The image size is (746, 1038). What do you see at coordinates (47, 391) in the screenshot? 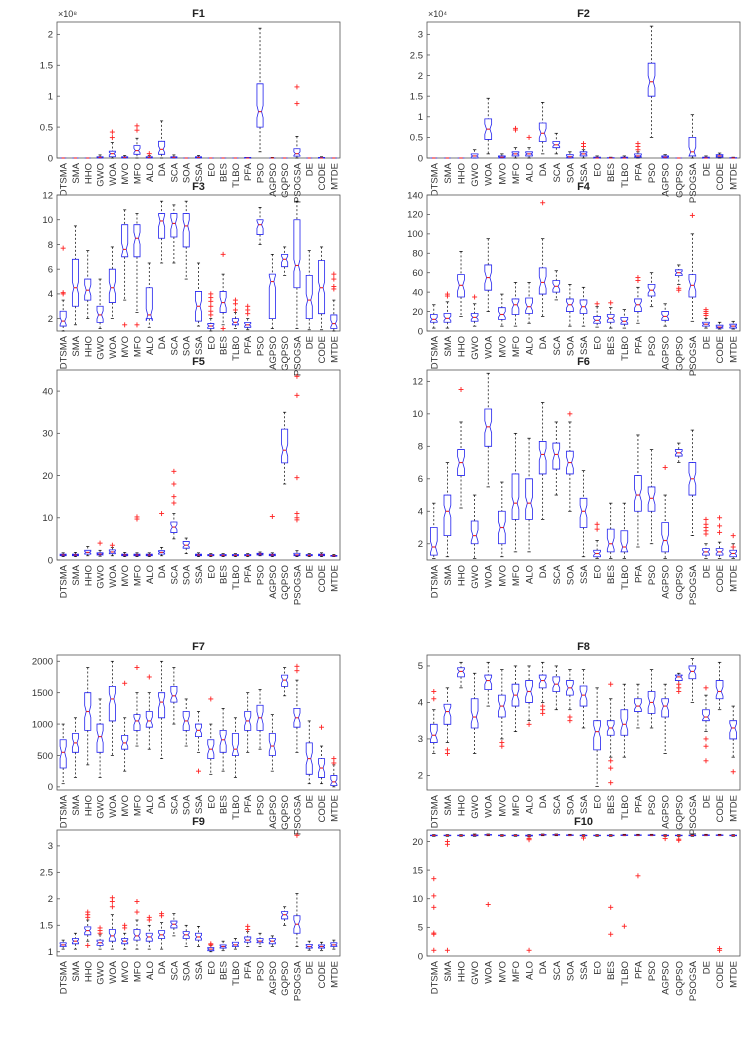
I see `y-tick-label: 40` at bounding box center [47, 391].